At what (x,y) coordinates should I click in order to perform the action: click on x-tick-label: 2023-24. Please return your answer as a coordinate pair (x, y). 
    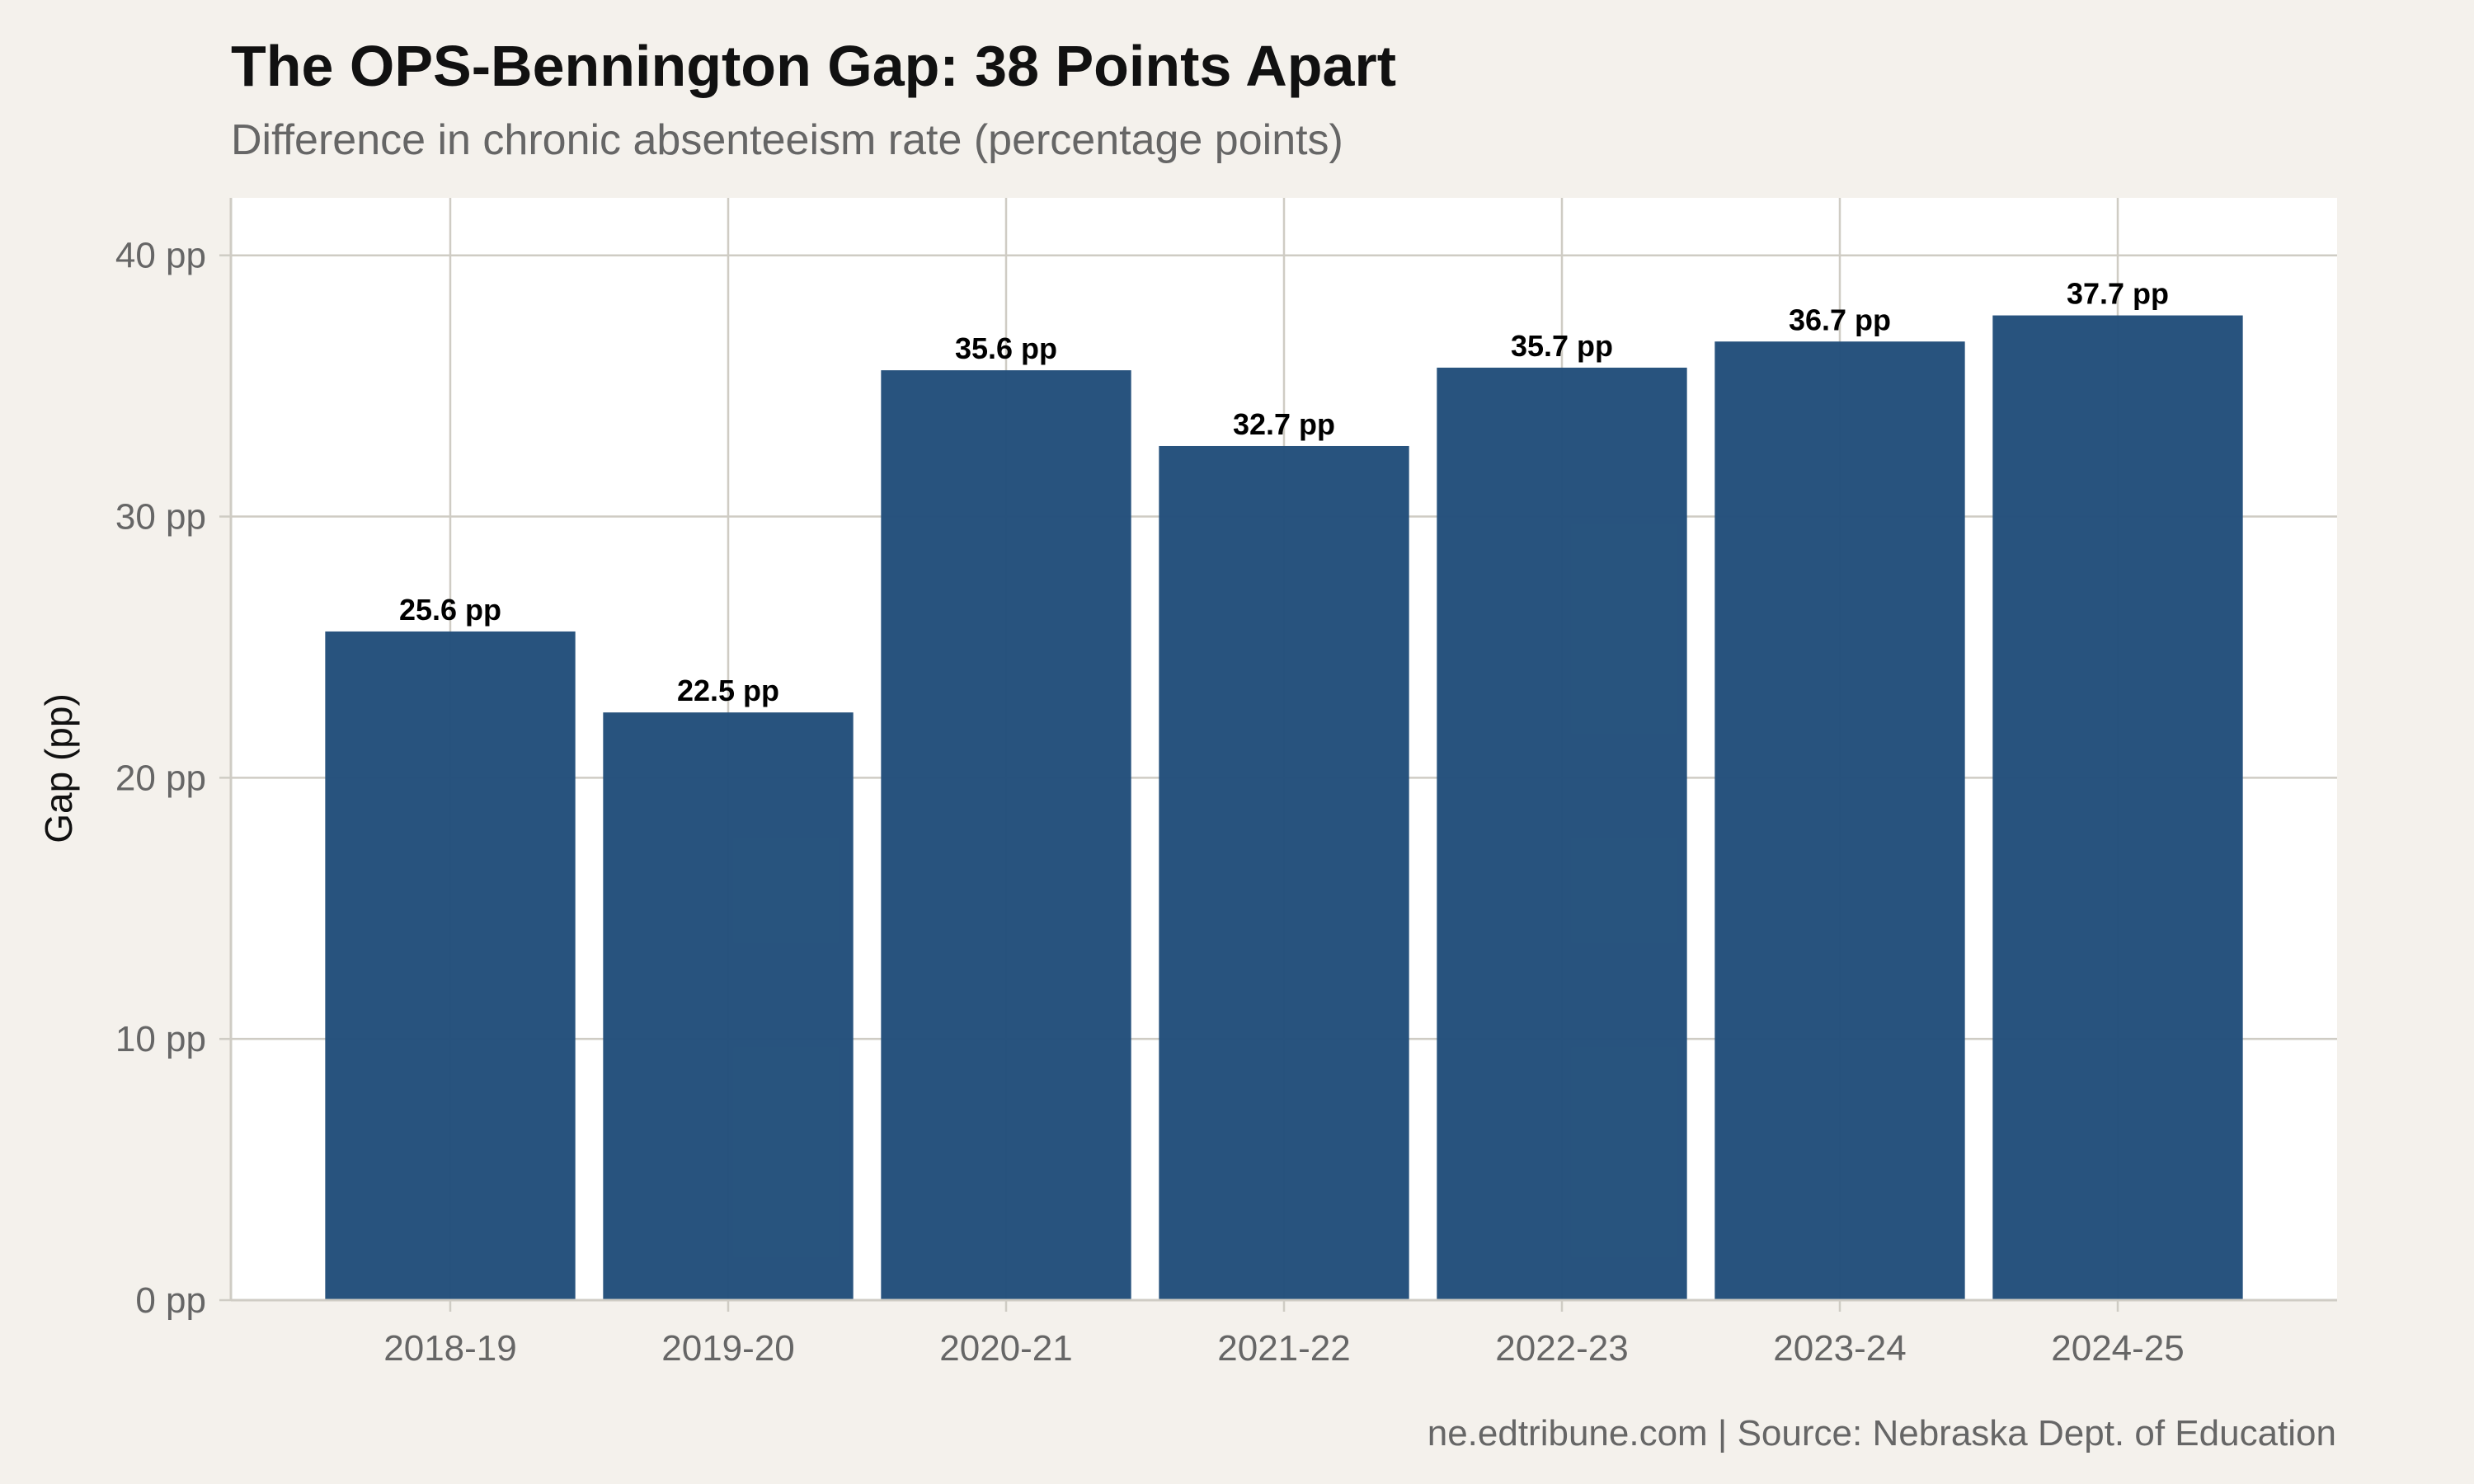
    Looking at the image, I should click on (1839, 1348).